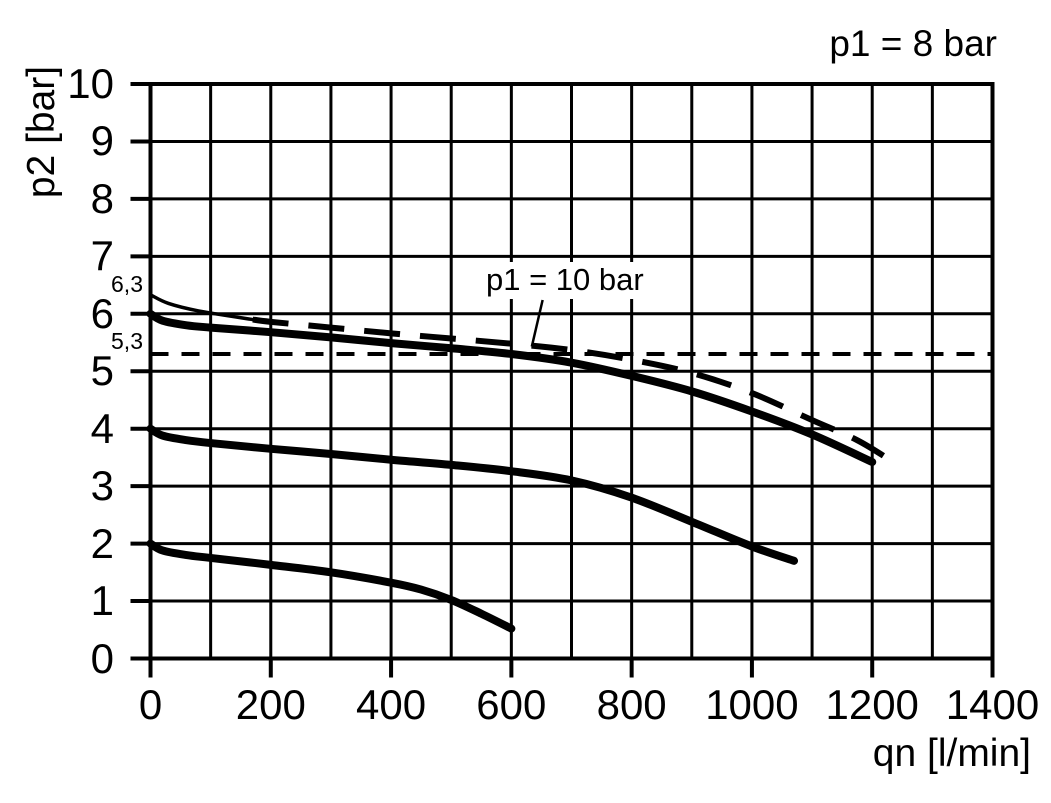 Image resolution: width=1051 pixels, height=803 pixels. What do you see at coordinates (102, 601) in the screenshot?
I see `y-tick-label-1: 1` at bounding box center [102, 601].